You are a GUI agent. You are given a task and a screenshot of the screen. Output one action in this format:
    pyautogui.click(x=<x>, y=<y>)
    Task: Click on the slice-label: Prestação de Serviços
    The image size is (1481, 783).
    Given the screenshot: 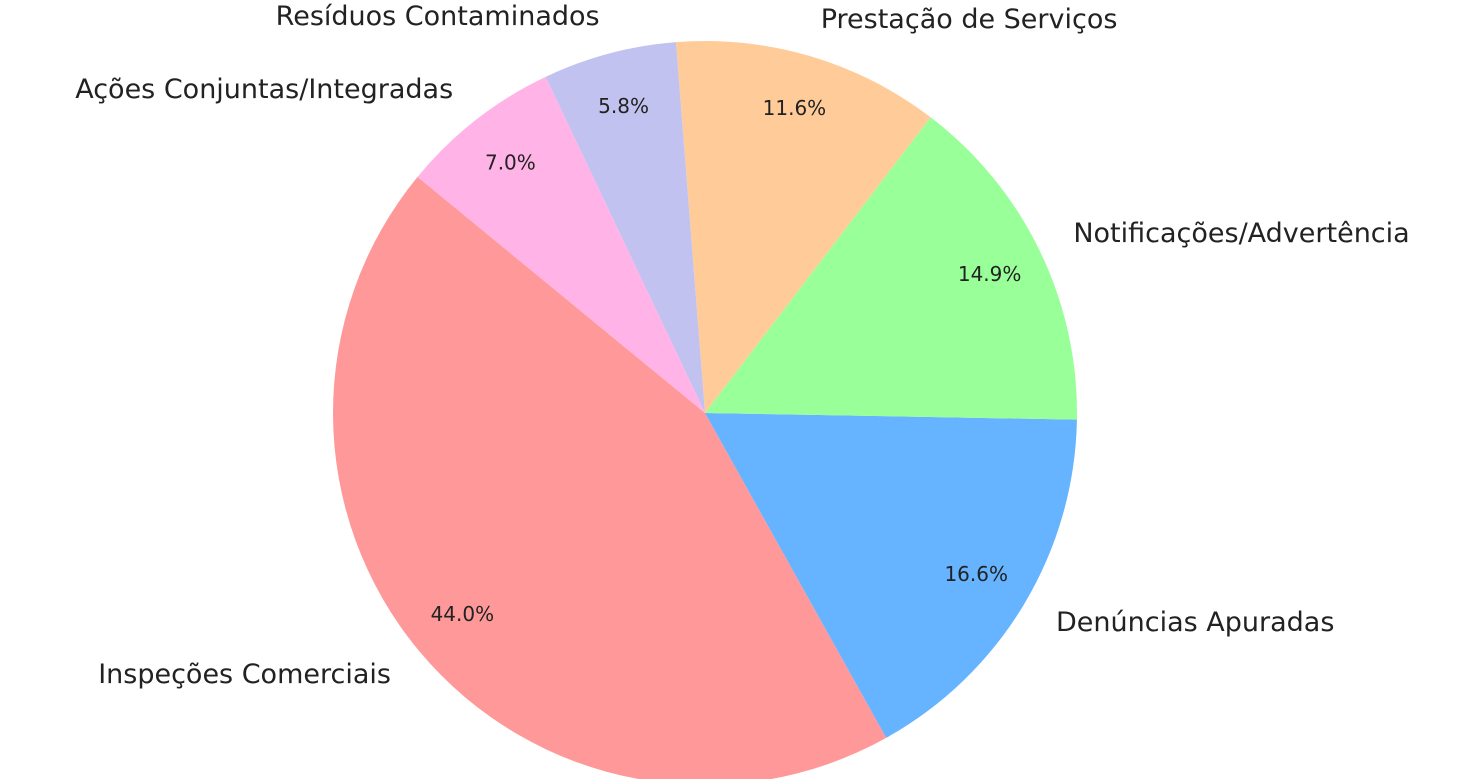 What is the action you would take?
    pyautogui.click(x=969, y=19)
    